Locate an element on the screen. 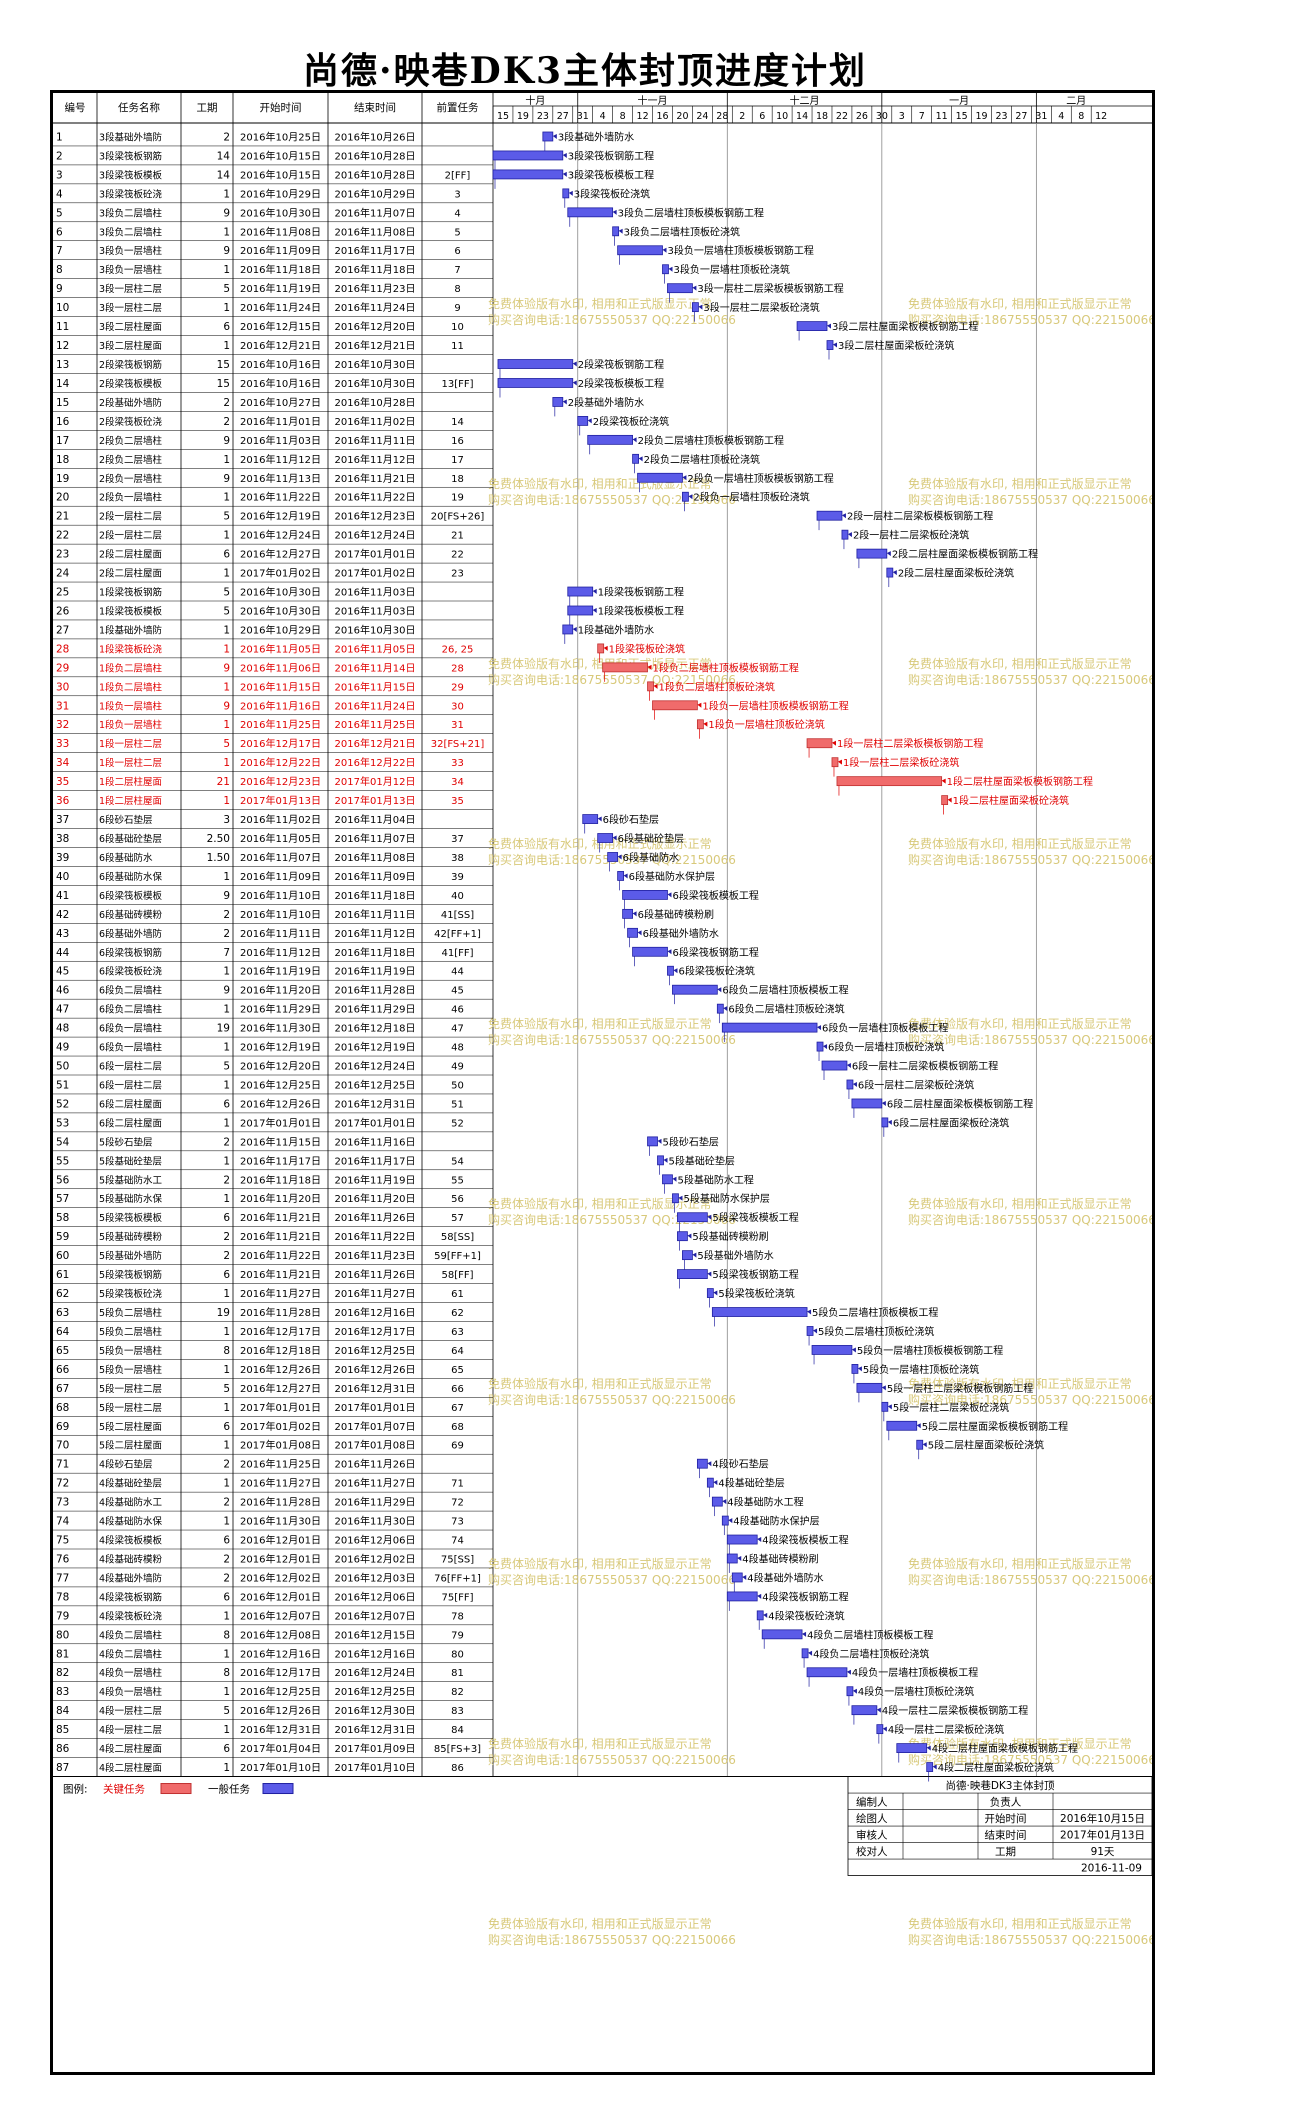  task-end: 2016年12月21日 is located at coordinates (375, 345).